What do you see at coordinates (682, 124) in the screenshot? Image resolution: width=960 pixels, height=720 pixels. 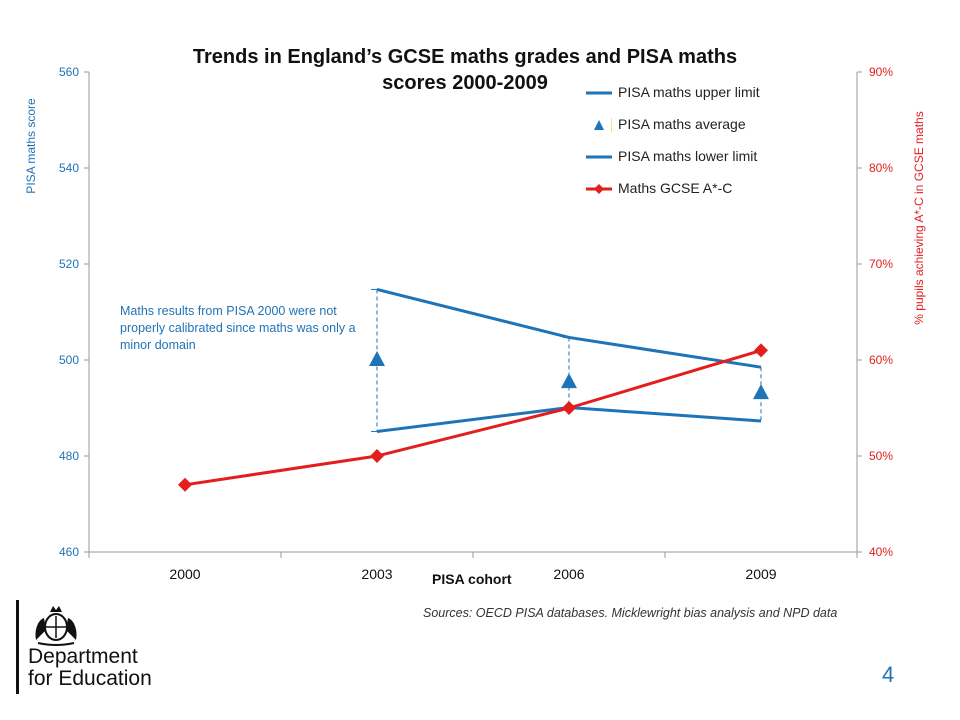 I see `legend-label: PISA maths average` at bounding box center [682, 124].